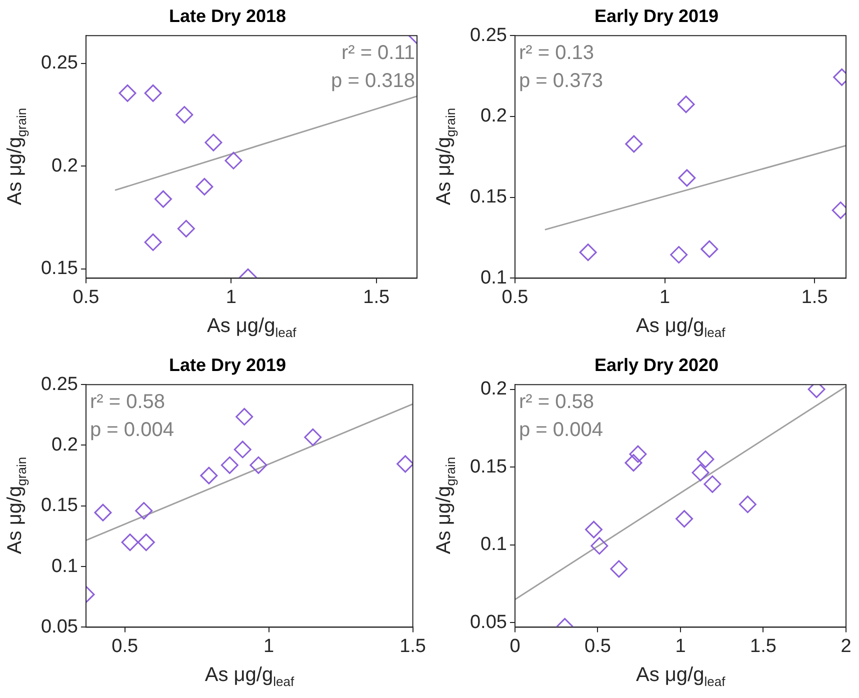 The width and height of the screenshot is (859, 698). I want to click on annotation: p = 0.373, so click(560, 81).